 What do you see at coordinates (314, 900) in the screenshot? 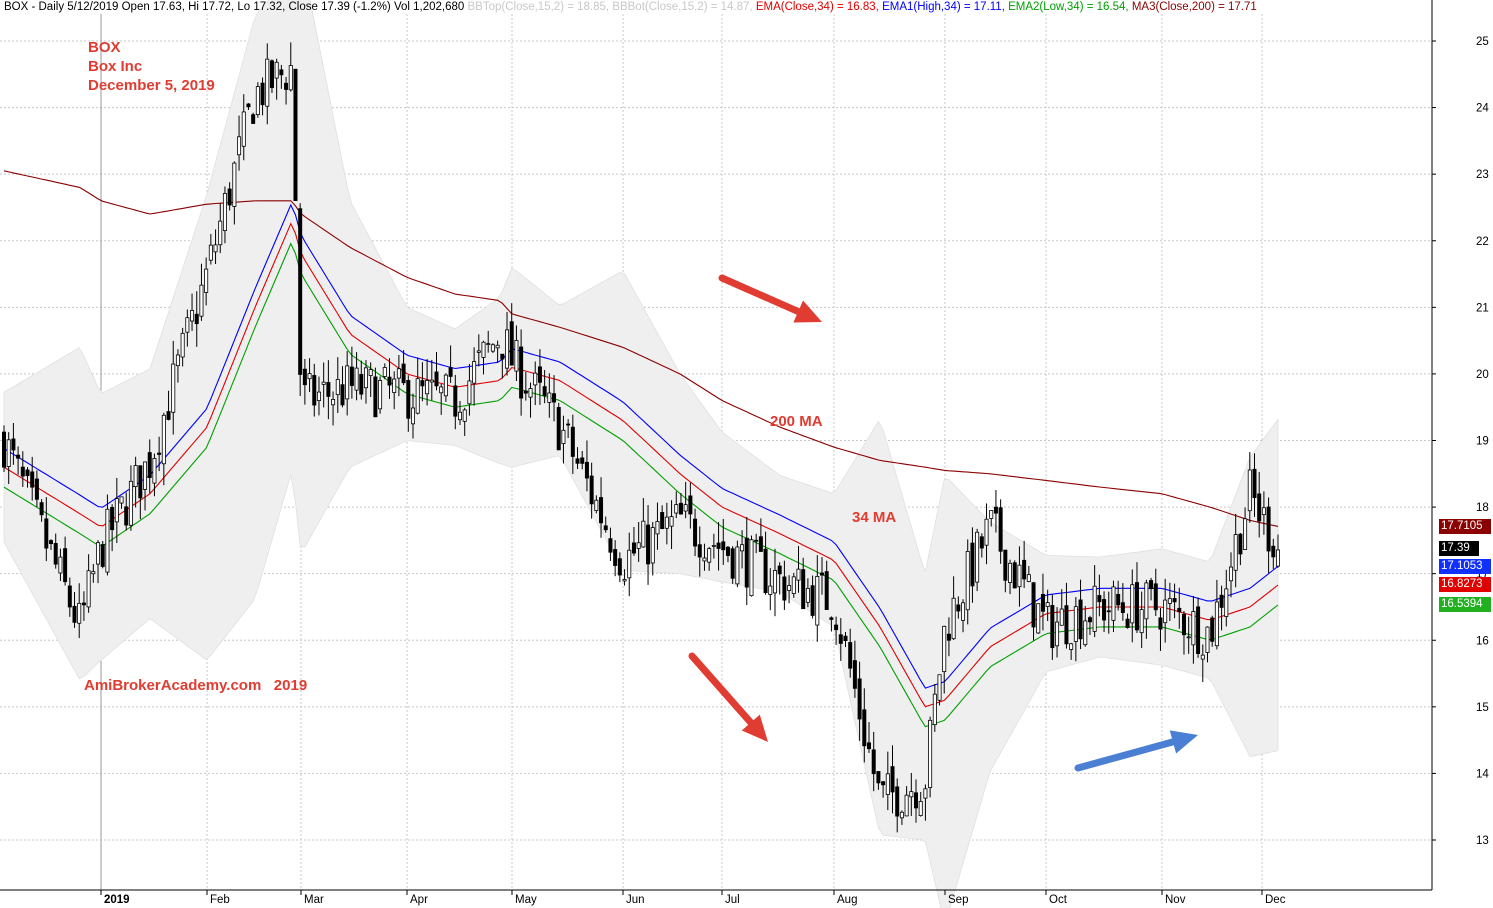
I see `x-tick-label: Mar` at bounding box center [314, 900].